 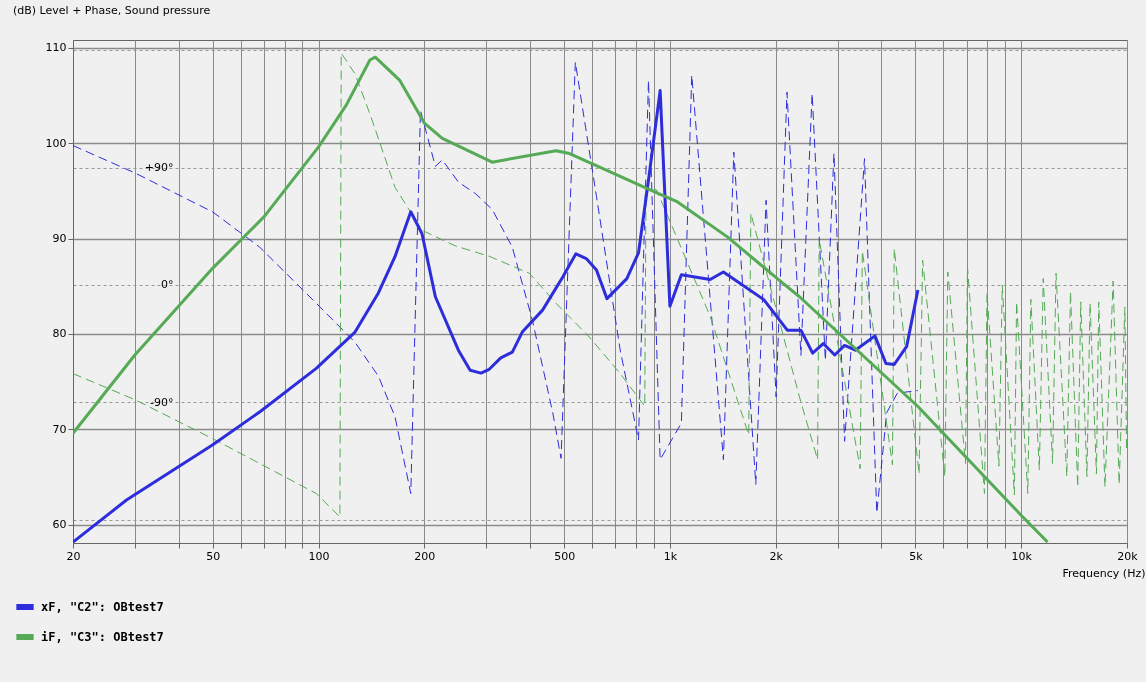 I want to click on x-tick-label: 100, so click(x=319, y=556).